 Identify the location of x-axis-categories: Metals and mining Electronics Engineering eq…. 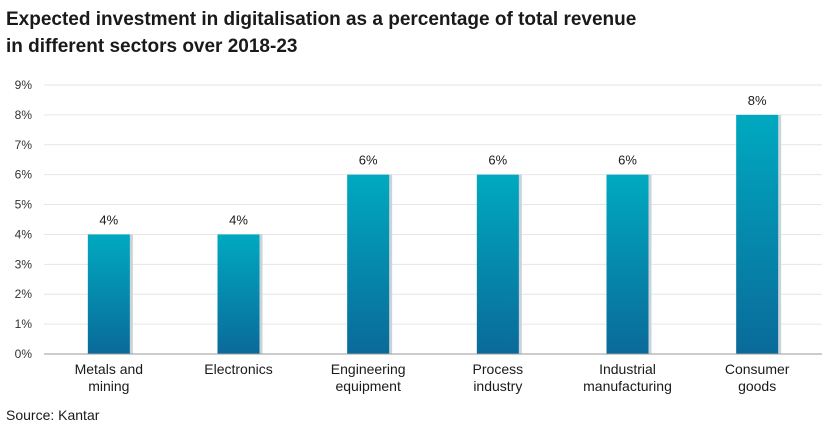
(432, 377).